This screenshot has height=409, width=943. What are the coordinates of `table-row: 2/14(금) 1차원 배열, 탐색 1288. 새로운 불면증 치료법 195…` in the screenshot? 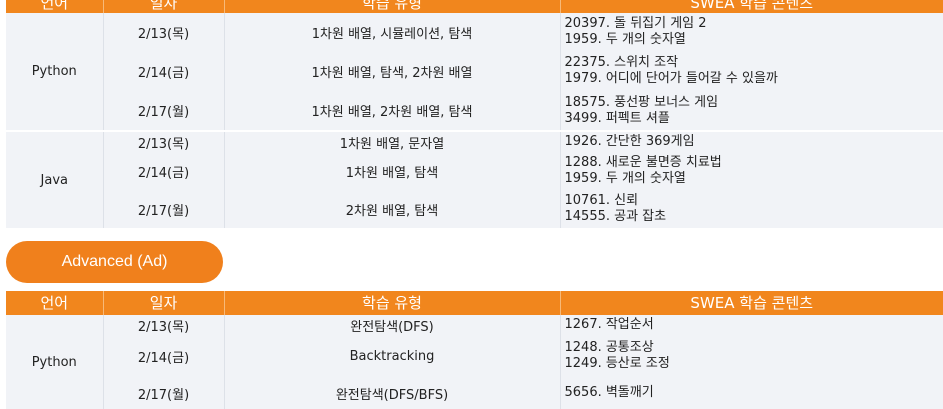 It's located at (474, 171).